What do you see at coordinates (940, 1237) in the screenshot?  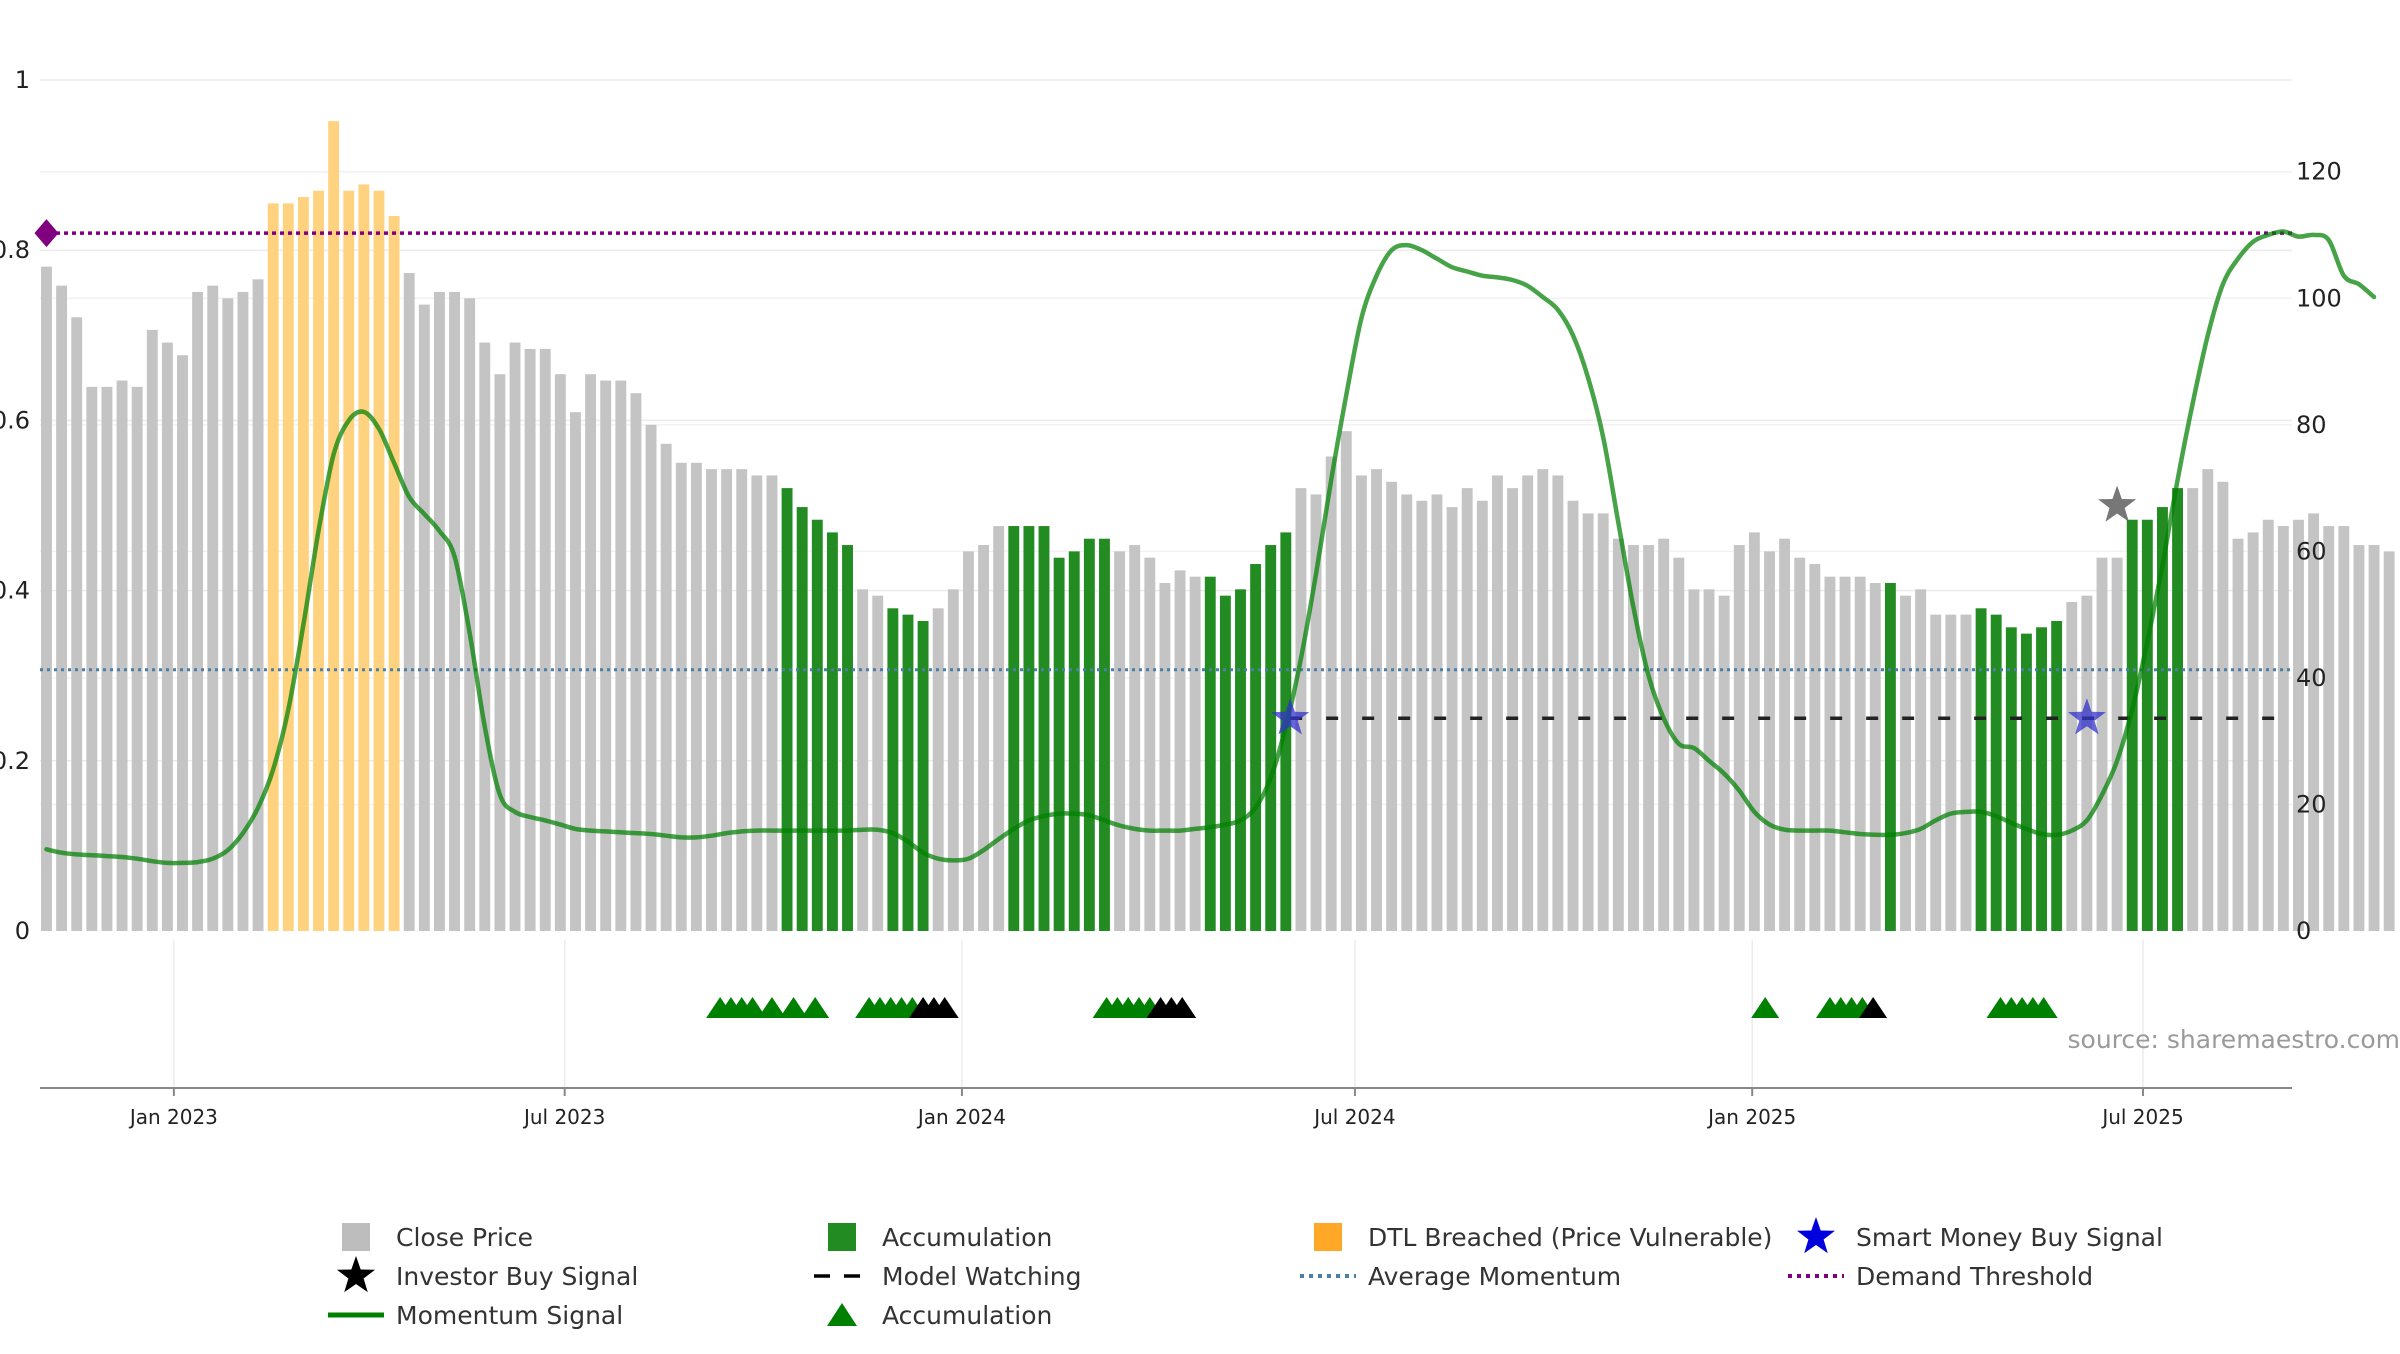 I see `legend-item: Accumulation` at bounding box center [940, 1237].